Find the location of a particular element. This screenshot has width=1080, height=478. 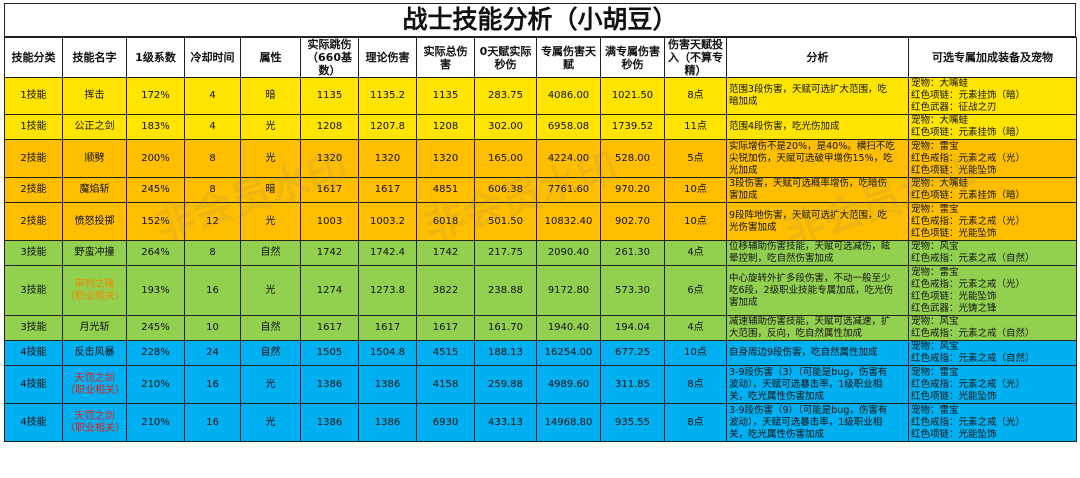

column-header: 可选专属加成装备及宠物 is located at coordinates (992, 57).